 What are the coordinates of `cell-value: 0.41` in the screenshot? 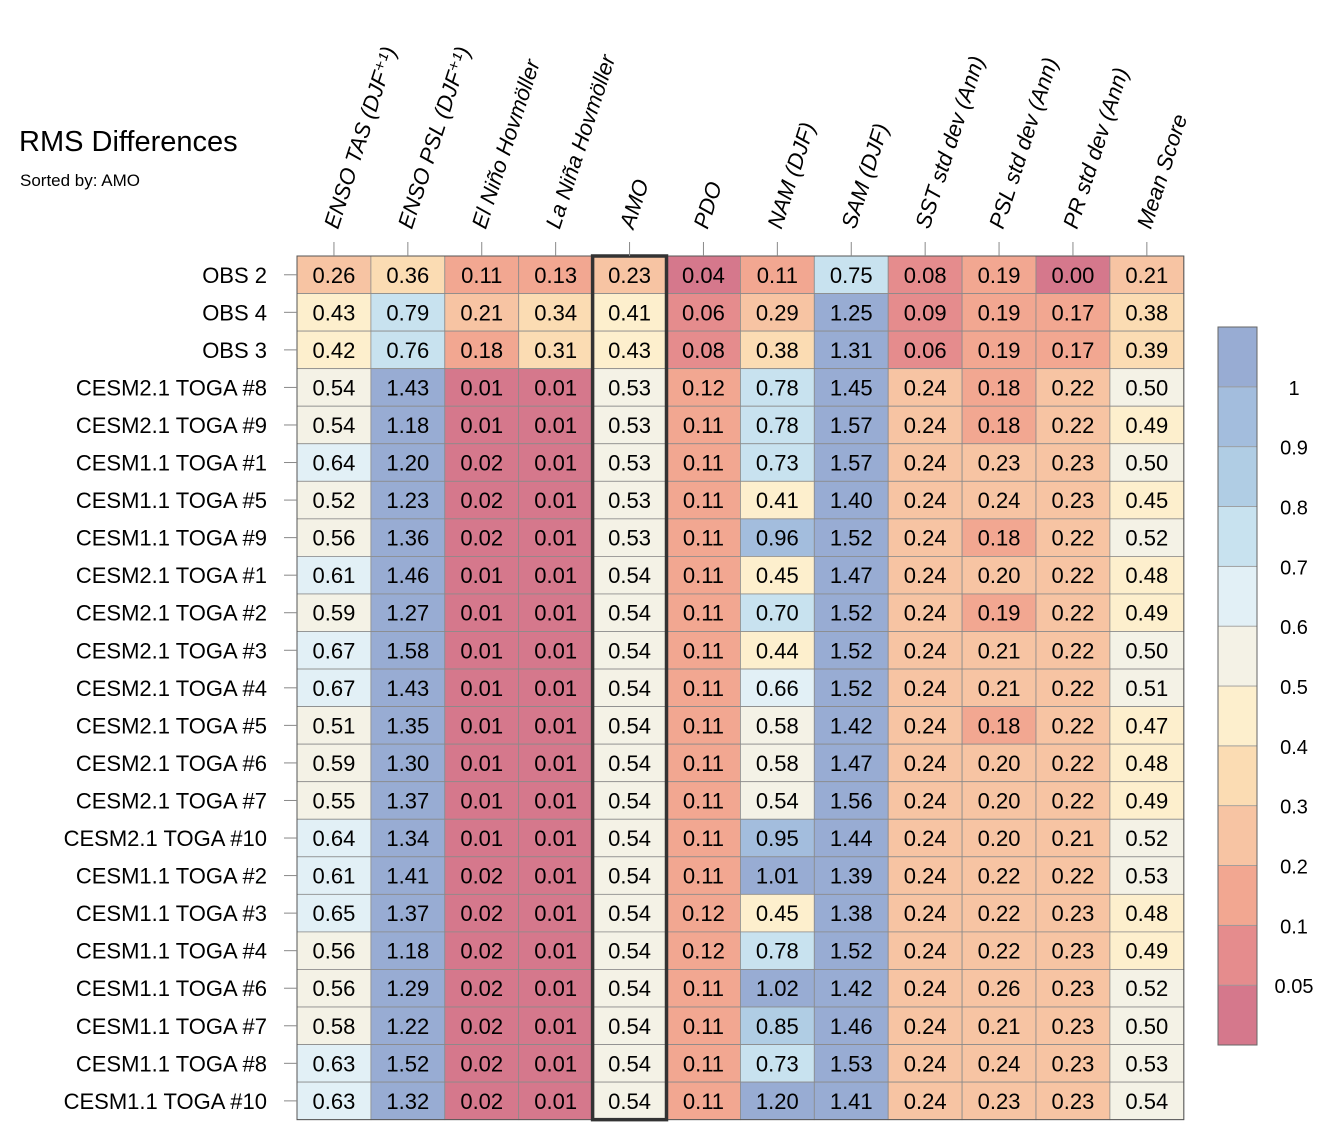 It's located at (777, 500).